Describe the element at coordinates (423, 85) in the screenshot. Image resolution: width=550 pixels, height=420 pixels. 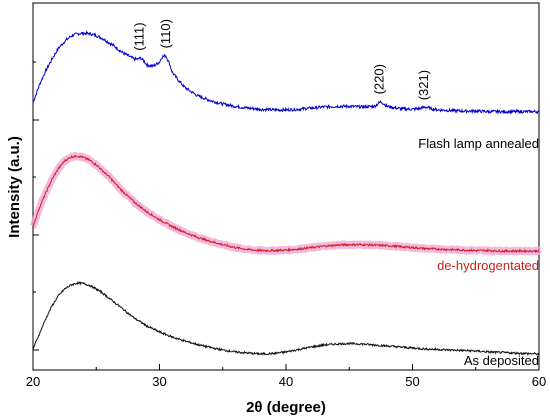
I see `peak-label: (321)` at that location.